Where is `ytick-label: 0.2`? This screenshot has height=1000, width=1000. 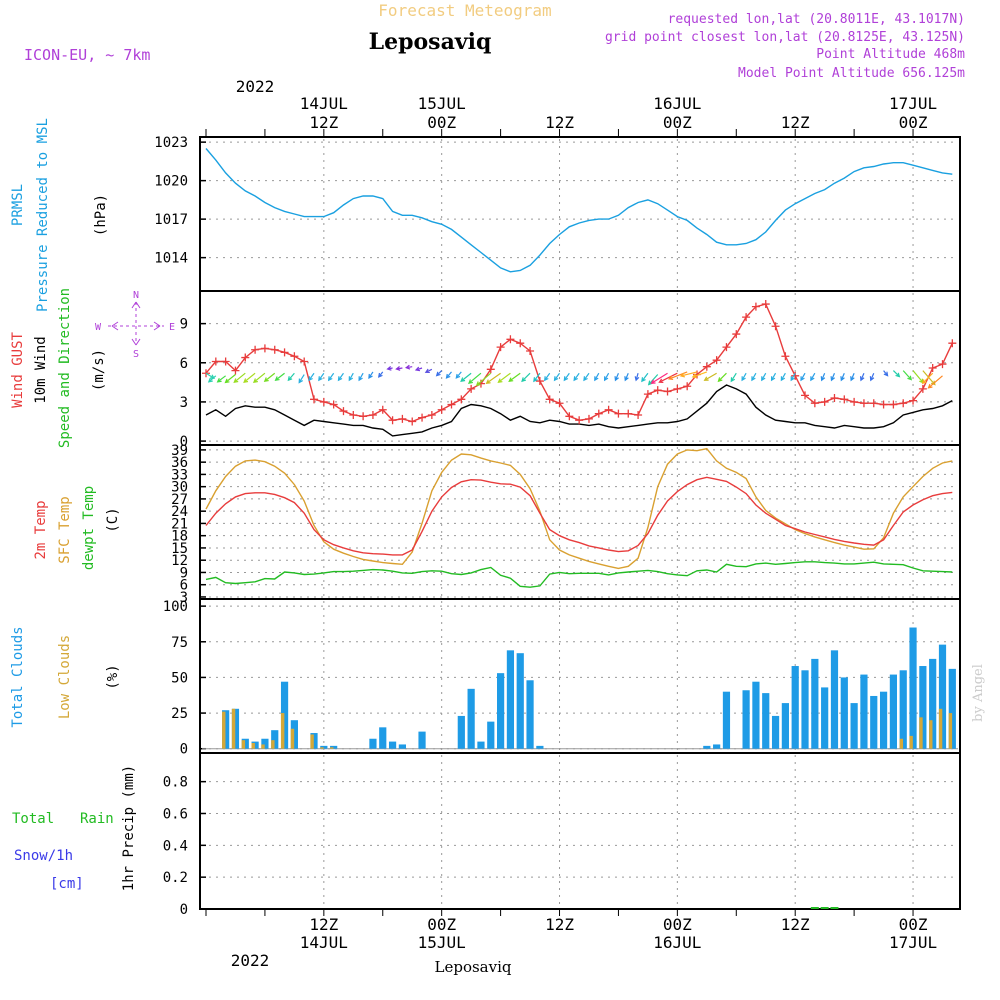 ytick-label: 0.2 is located at coordinates (175, 878).